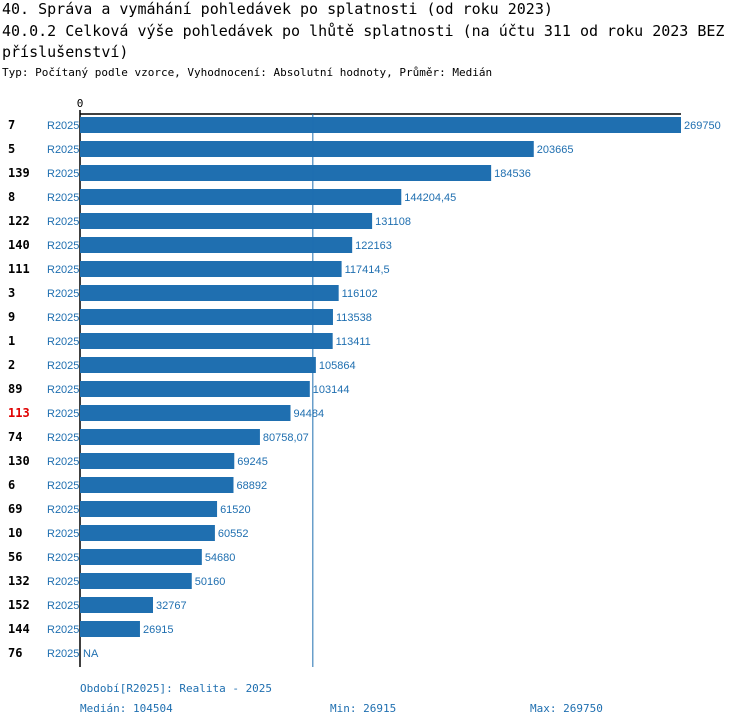 This screenshot has height=726, width=750. I want to click on category-label: 1, so click(11, 341).